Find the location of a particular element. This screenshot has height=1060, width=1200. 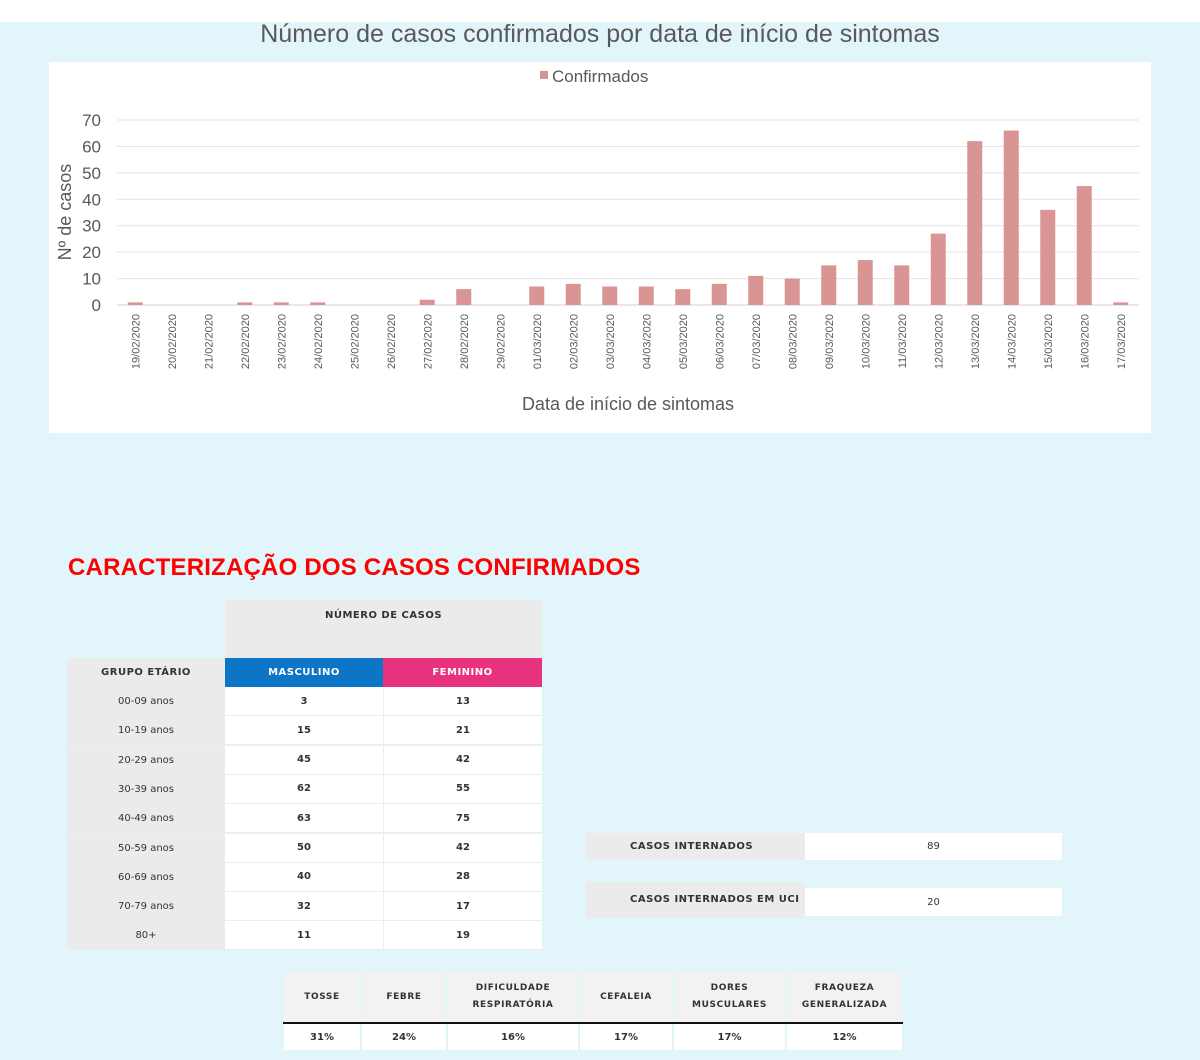

male-count-cell: 3 is located at coordinates (304, 701).